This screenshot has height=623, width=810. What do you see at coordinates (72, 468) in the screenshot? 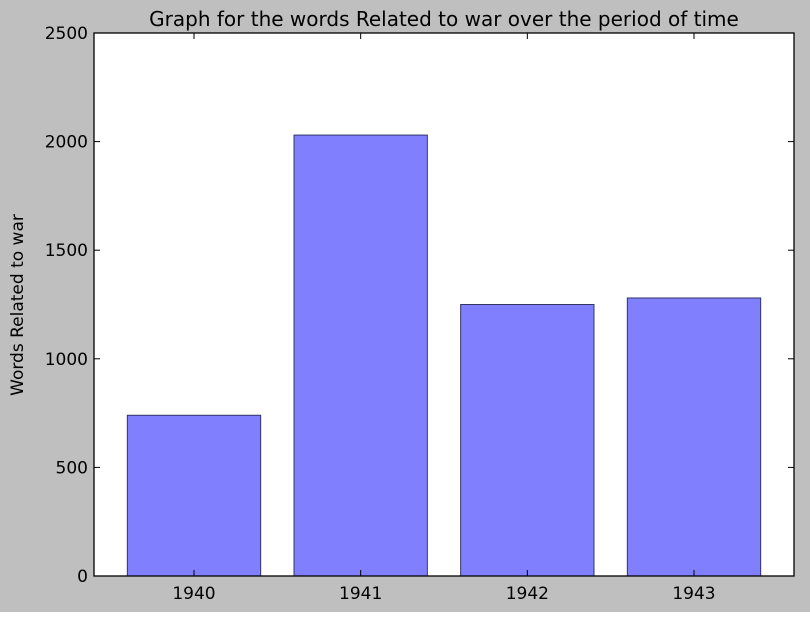
I see `y-tick-label-500: 500` at bounding box center [72, 468].